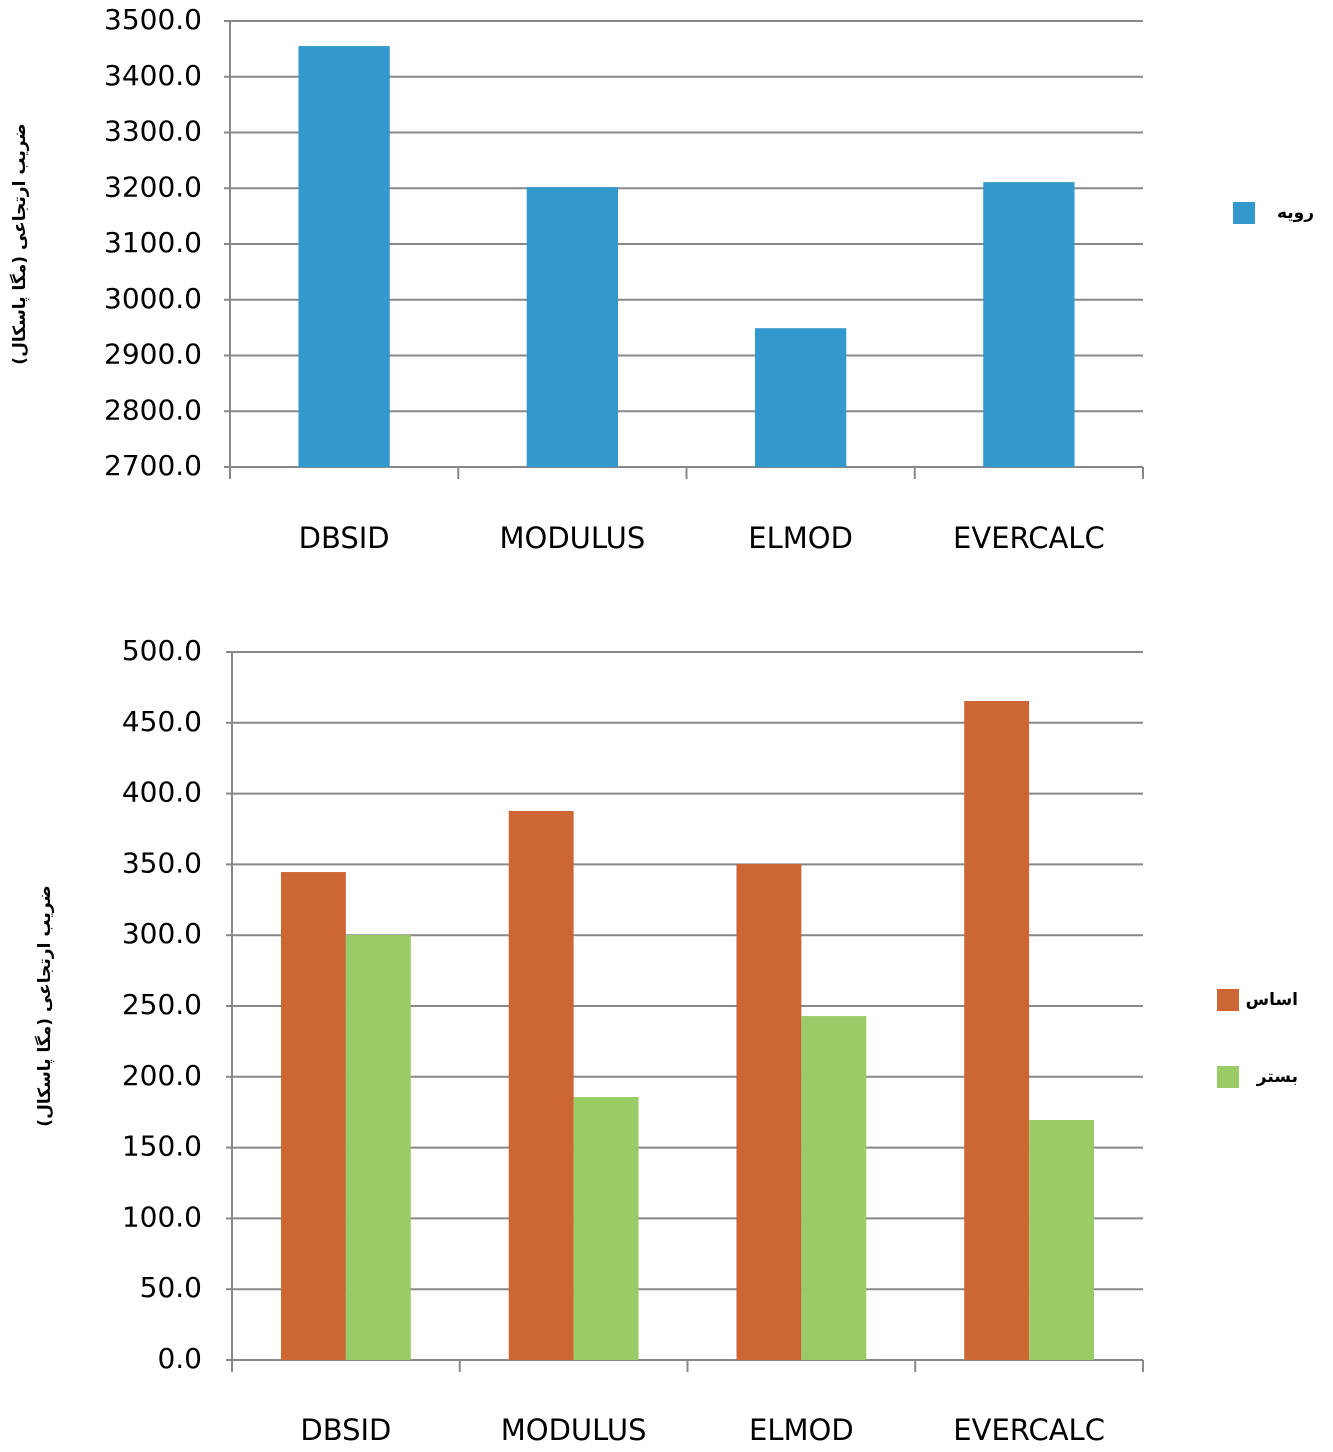  I want to click on legend-label: اساس, so click(1272, 1000).